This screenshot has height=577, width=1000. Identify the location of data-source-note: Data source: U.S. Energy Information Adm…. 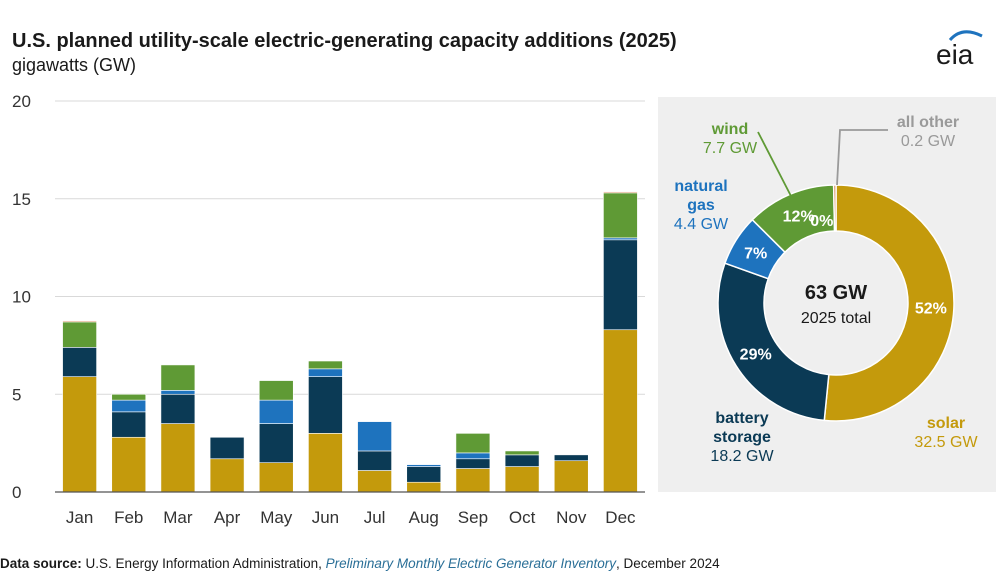
(360, 563).